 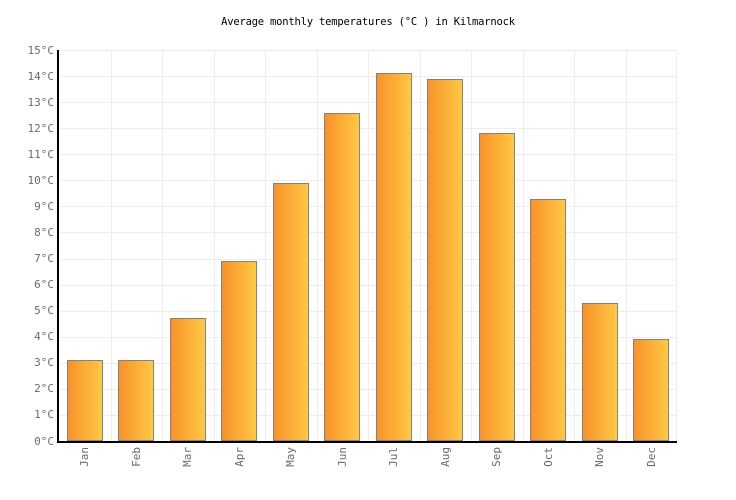 I want to click on bar-oct, so click(x=548, y=320).